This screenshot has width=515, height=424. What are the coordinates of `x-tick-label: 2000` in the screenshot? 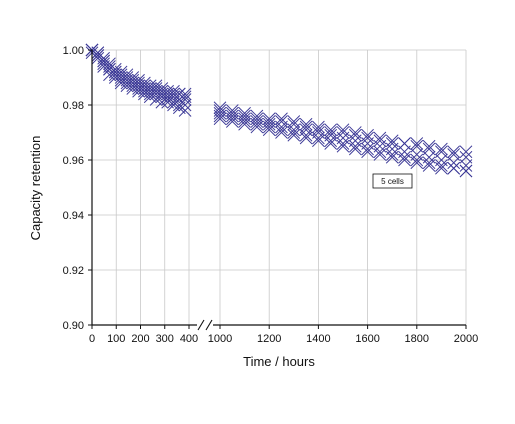 It's located at (466, 339).